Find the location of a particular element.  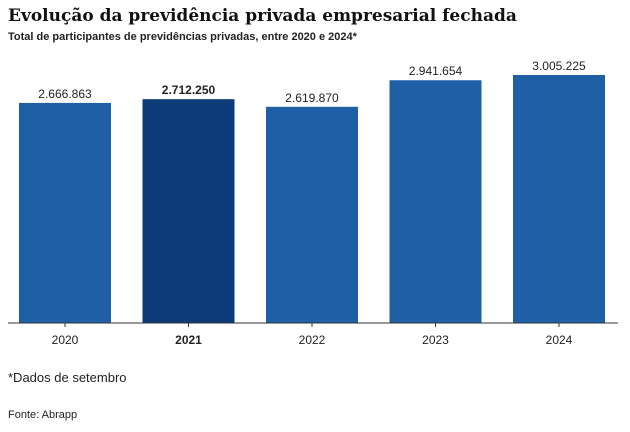

x-tick-label-2023: 2023 is located at coordinates (435, 340).